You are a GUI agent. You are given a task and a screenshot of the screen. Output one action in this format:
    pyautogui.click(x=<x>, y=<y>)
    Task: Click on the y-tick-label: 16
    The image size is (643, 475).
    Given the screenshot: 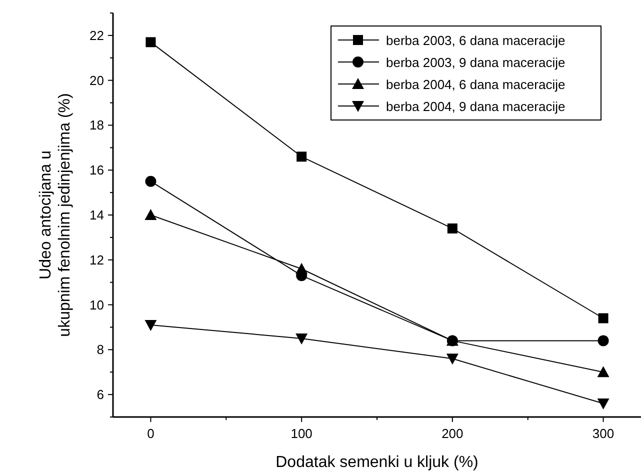 What is the action you would take?
    pyautogui.click(x=97, y=170)
    